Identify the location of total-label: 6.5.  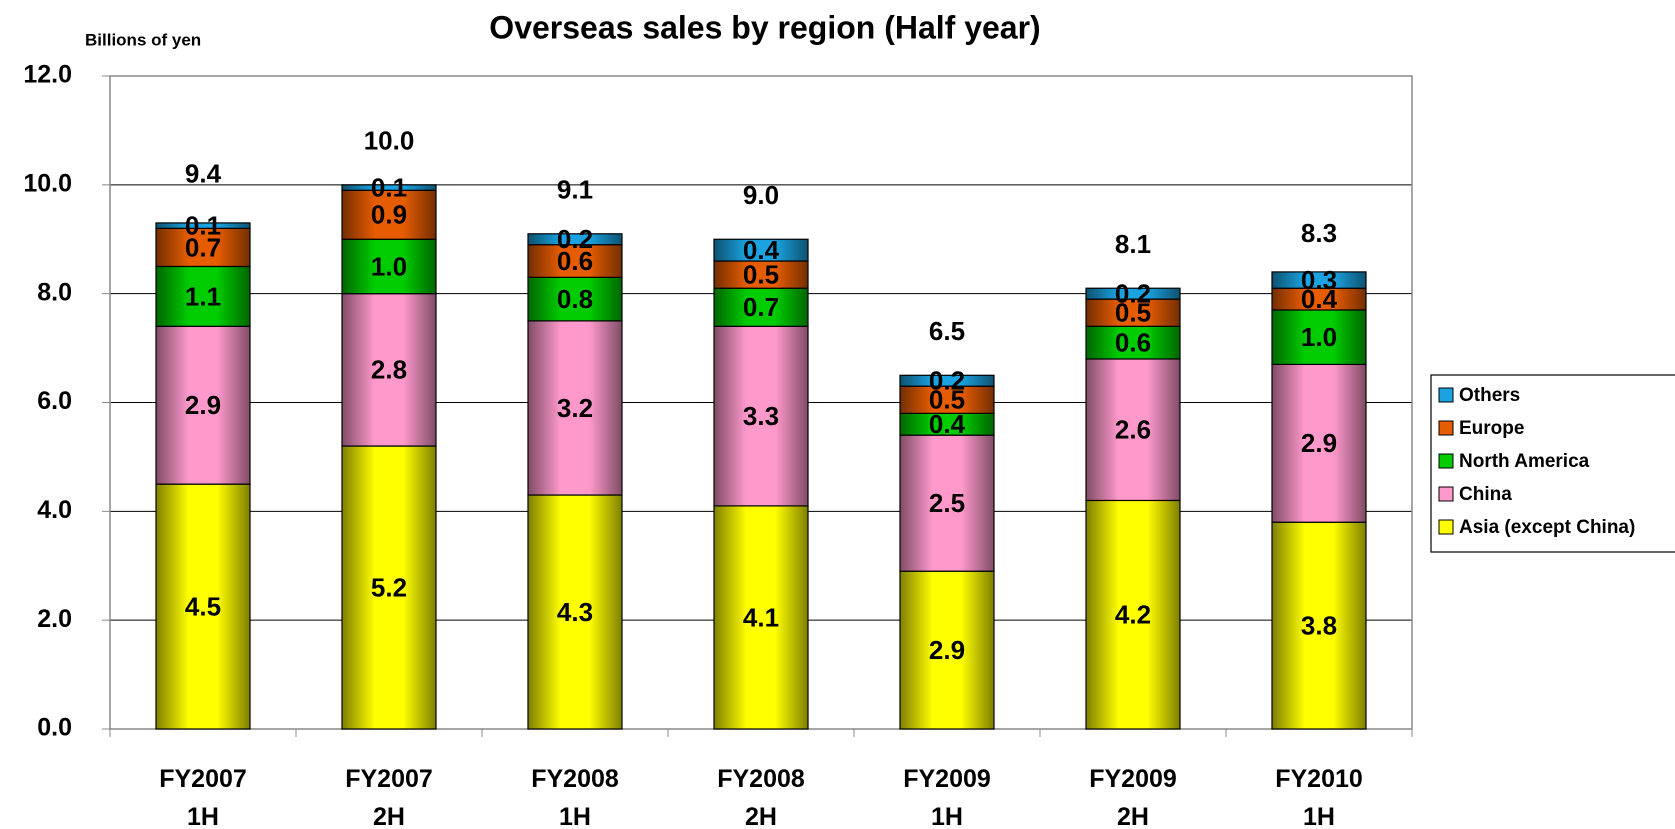
(947, 331).